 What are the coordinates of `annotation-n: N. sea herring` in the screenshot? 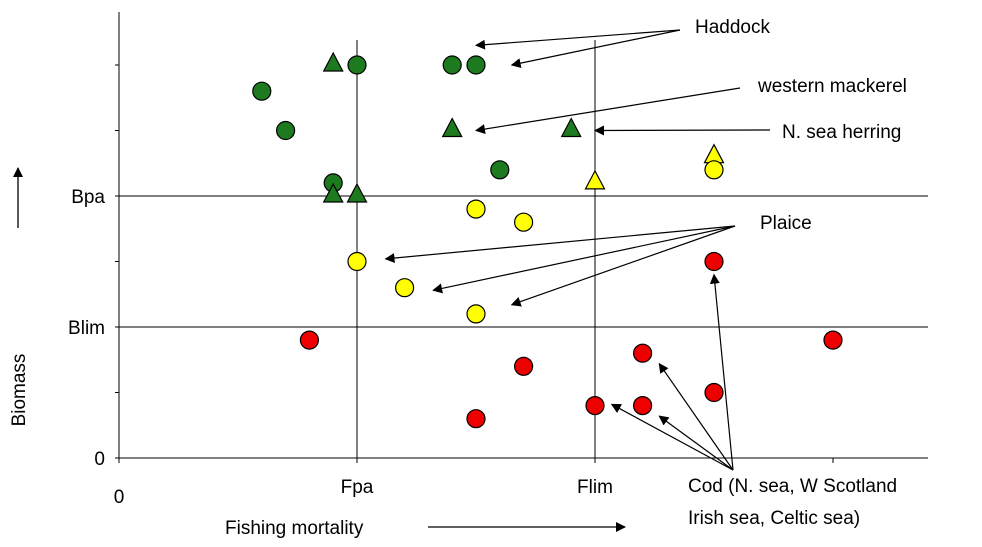 It's located at (747, 132).